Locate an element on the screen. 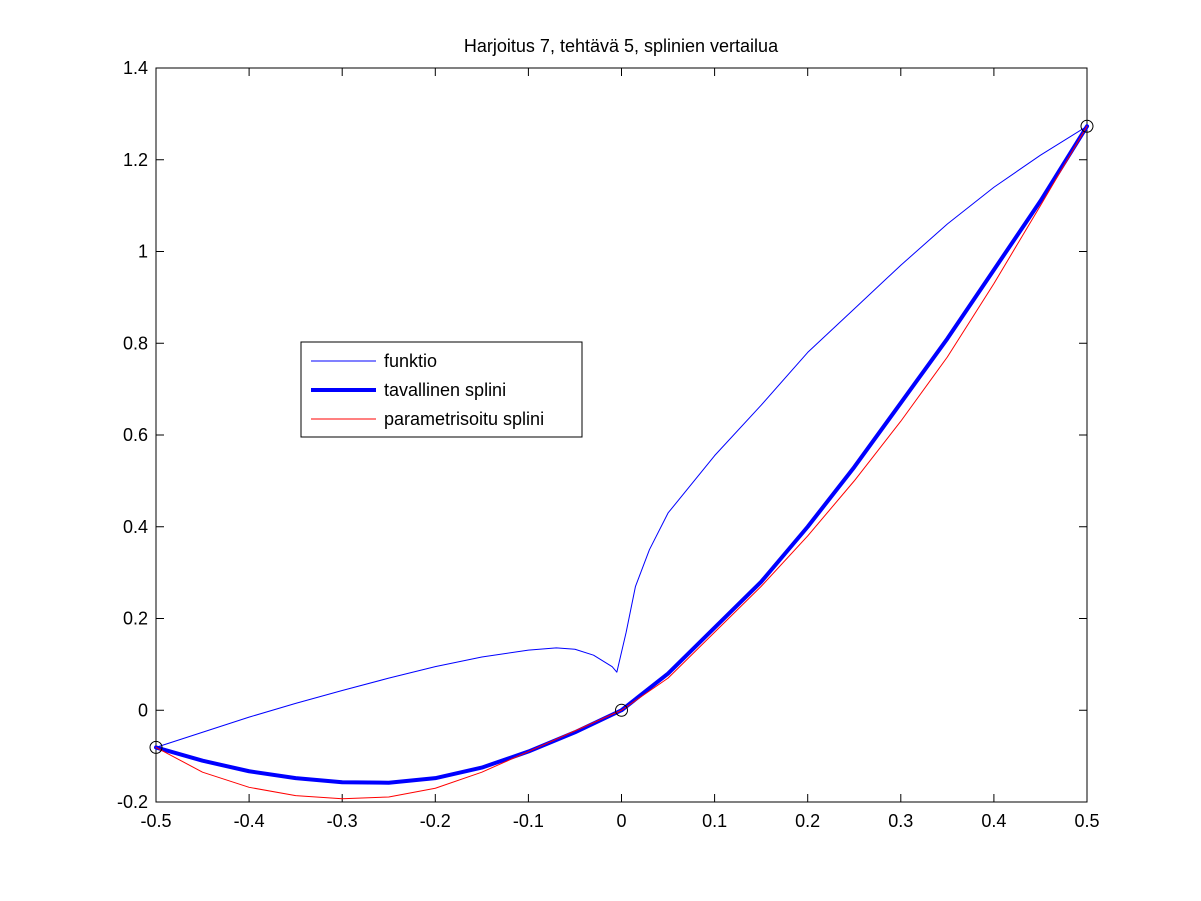 Image resolution: width=1201 pixels, height=901 pixels. y-tick-label: 0.2 is located at coordinates (135, 619).